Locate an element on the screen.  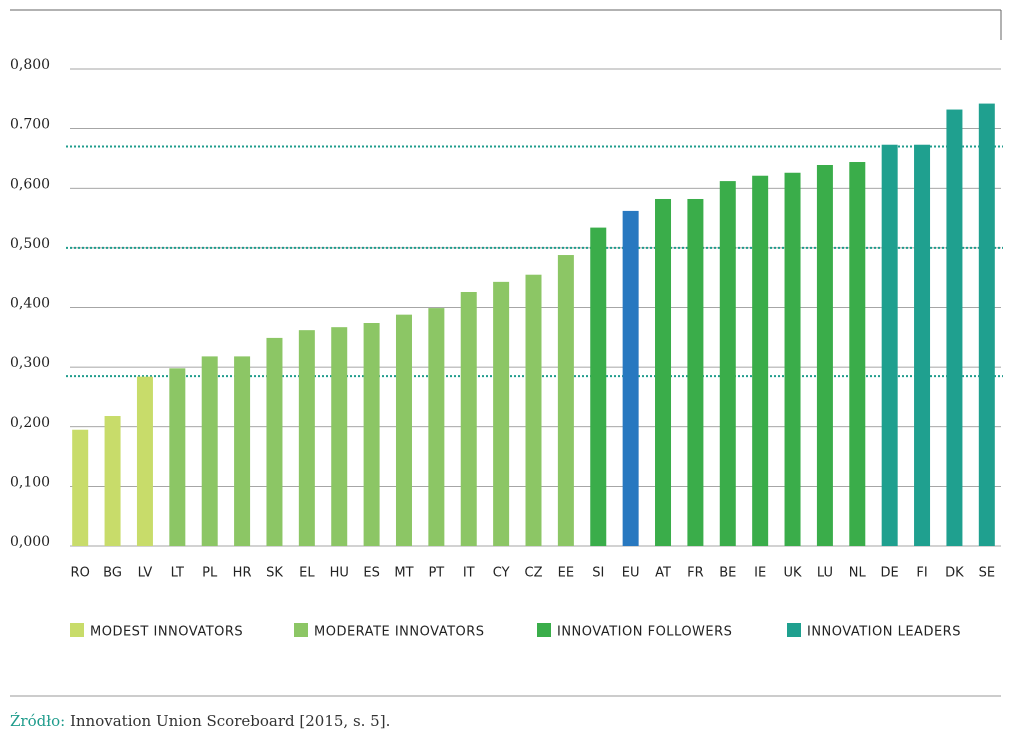
y-tick-label: 0,600 is located at coordinates (30, 184).